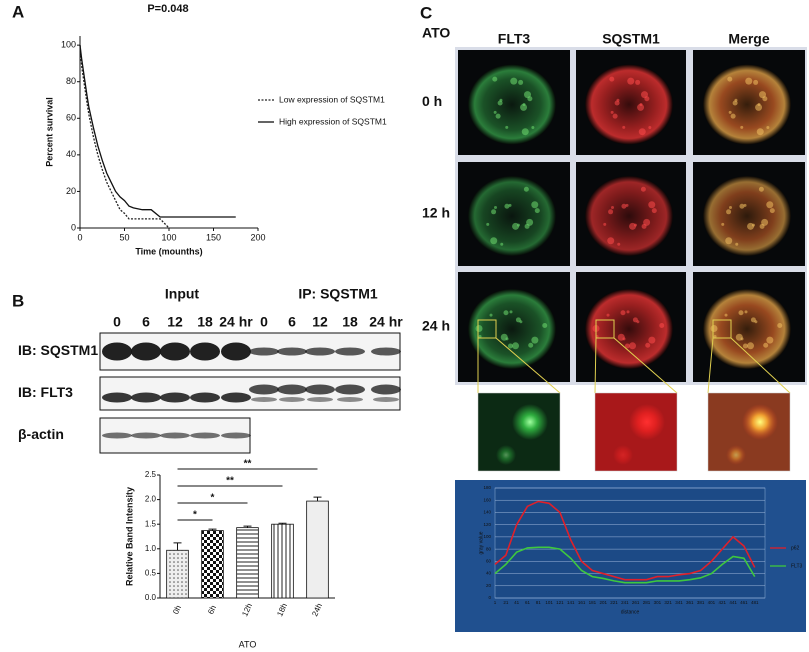  What do you see at coordinates (386, 322) in the screenshot?
I see `lane-label: 24 hr` at bounding box center [386, 322].